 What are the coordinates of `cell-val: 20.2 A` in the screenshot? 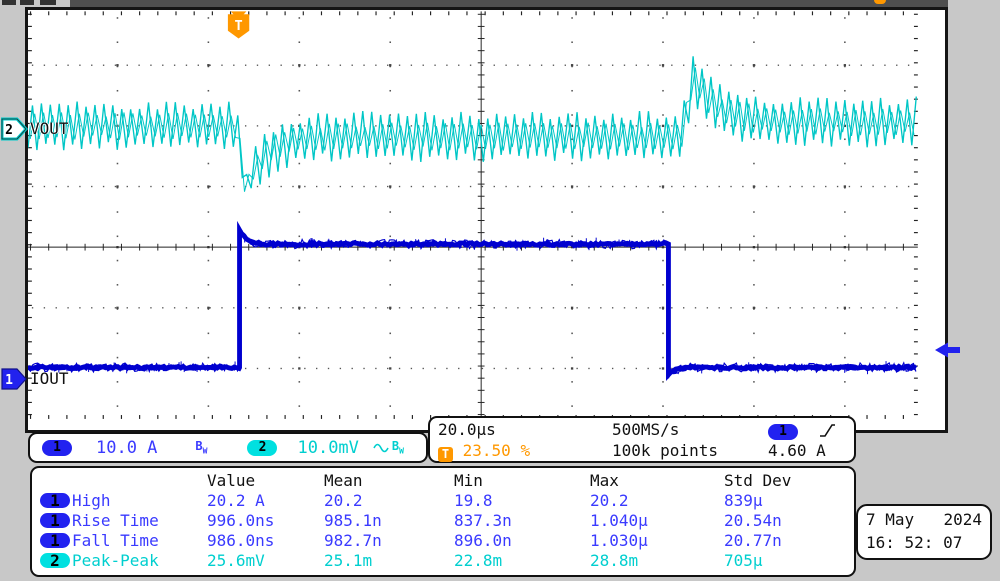 It's located at (236, 500).